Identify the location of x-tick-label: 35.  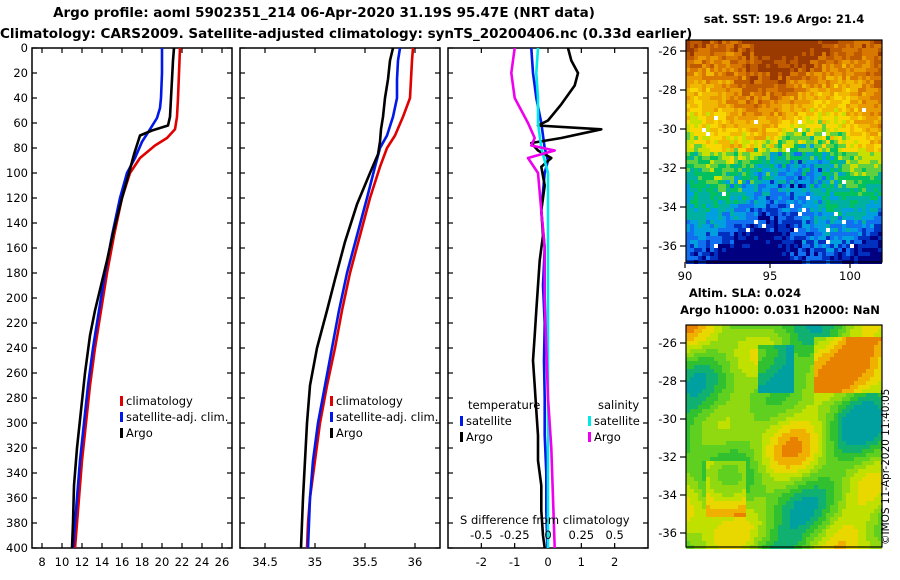
(315, 562).